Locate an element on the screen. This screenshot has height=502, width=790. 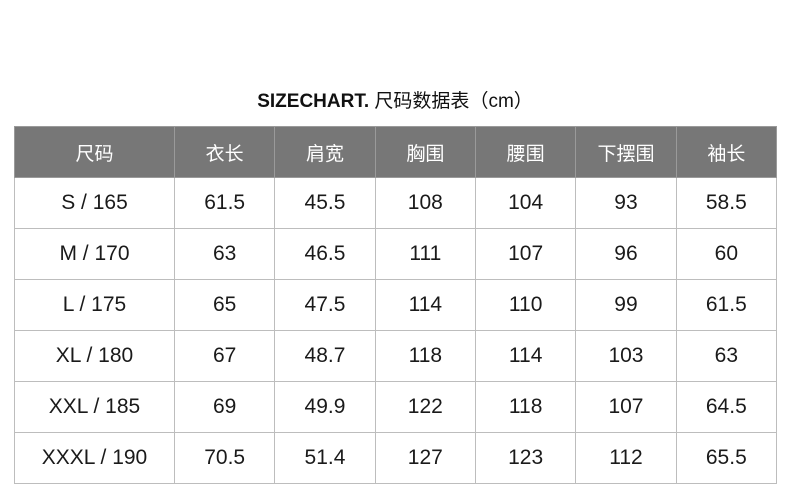
table-row: XXL / 185 69 49.9 122 118 107 64.5 is located at coordinates (396, 407).